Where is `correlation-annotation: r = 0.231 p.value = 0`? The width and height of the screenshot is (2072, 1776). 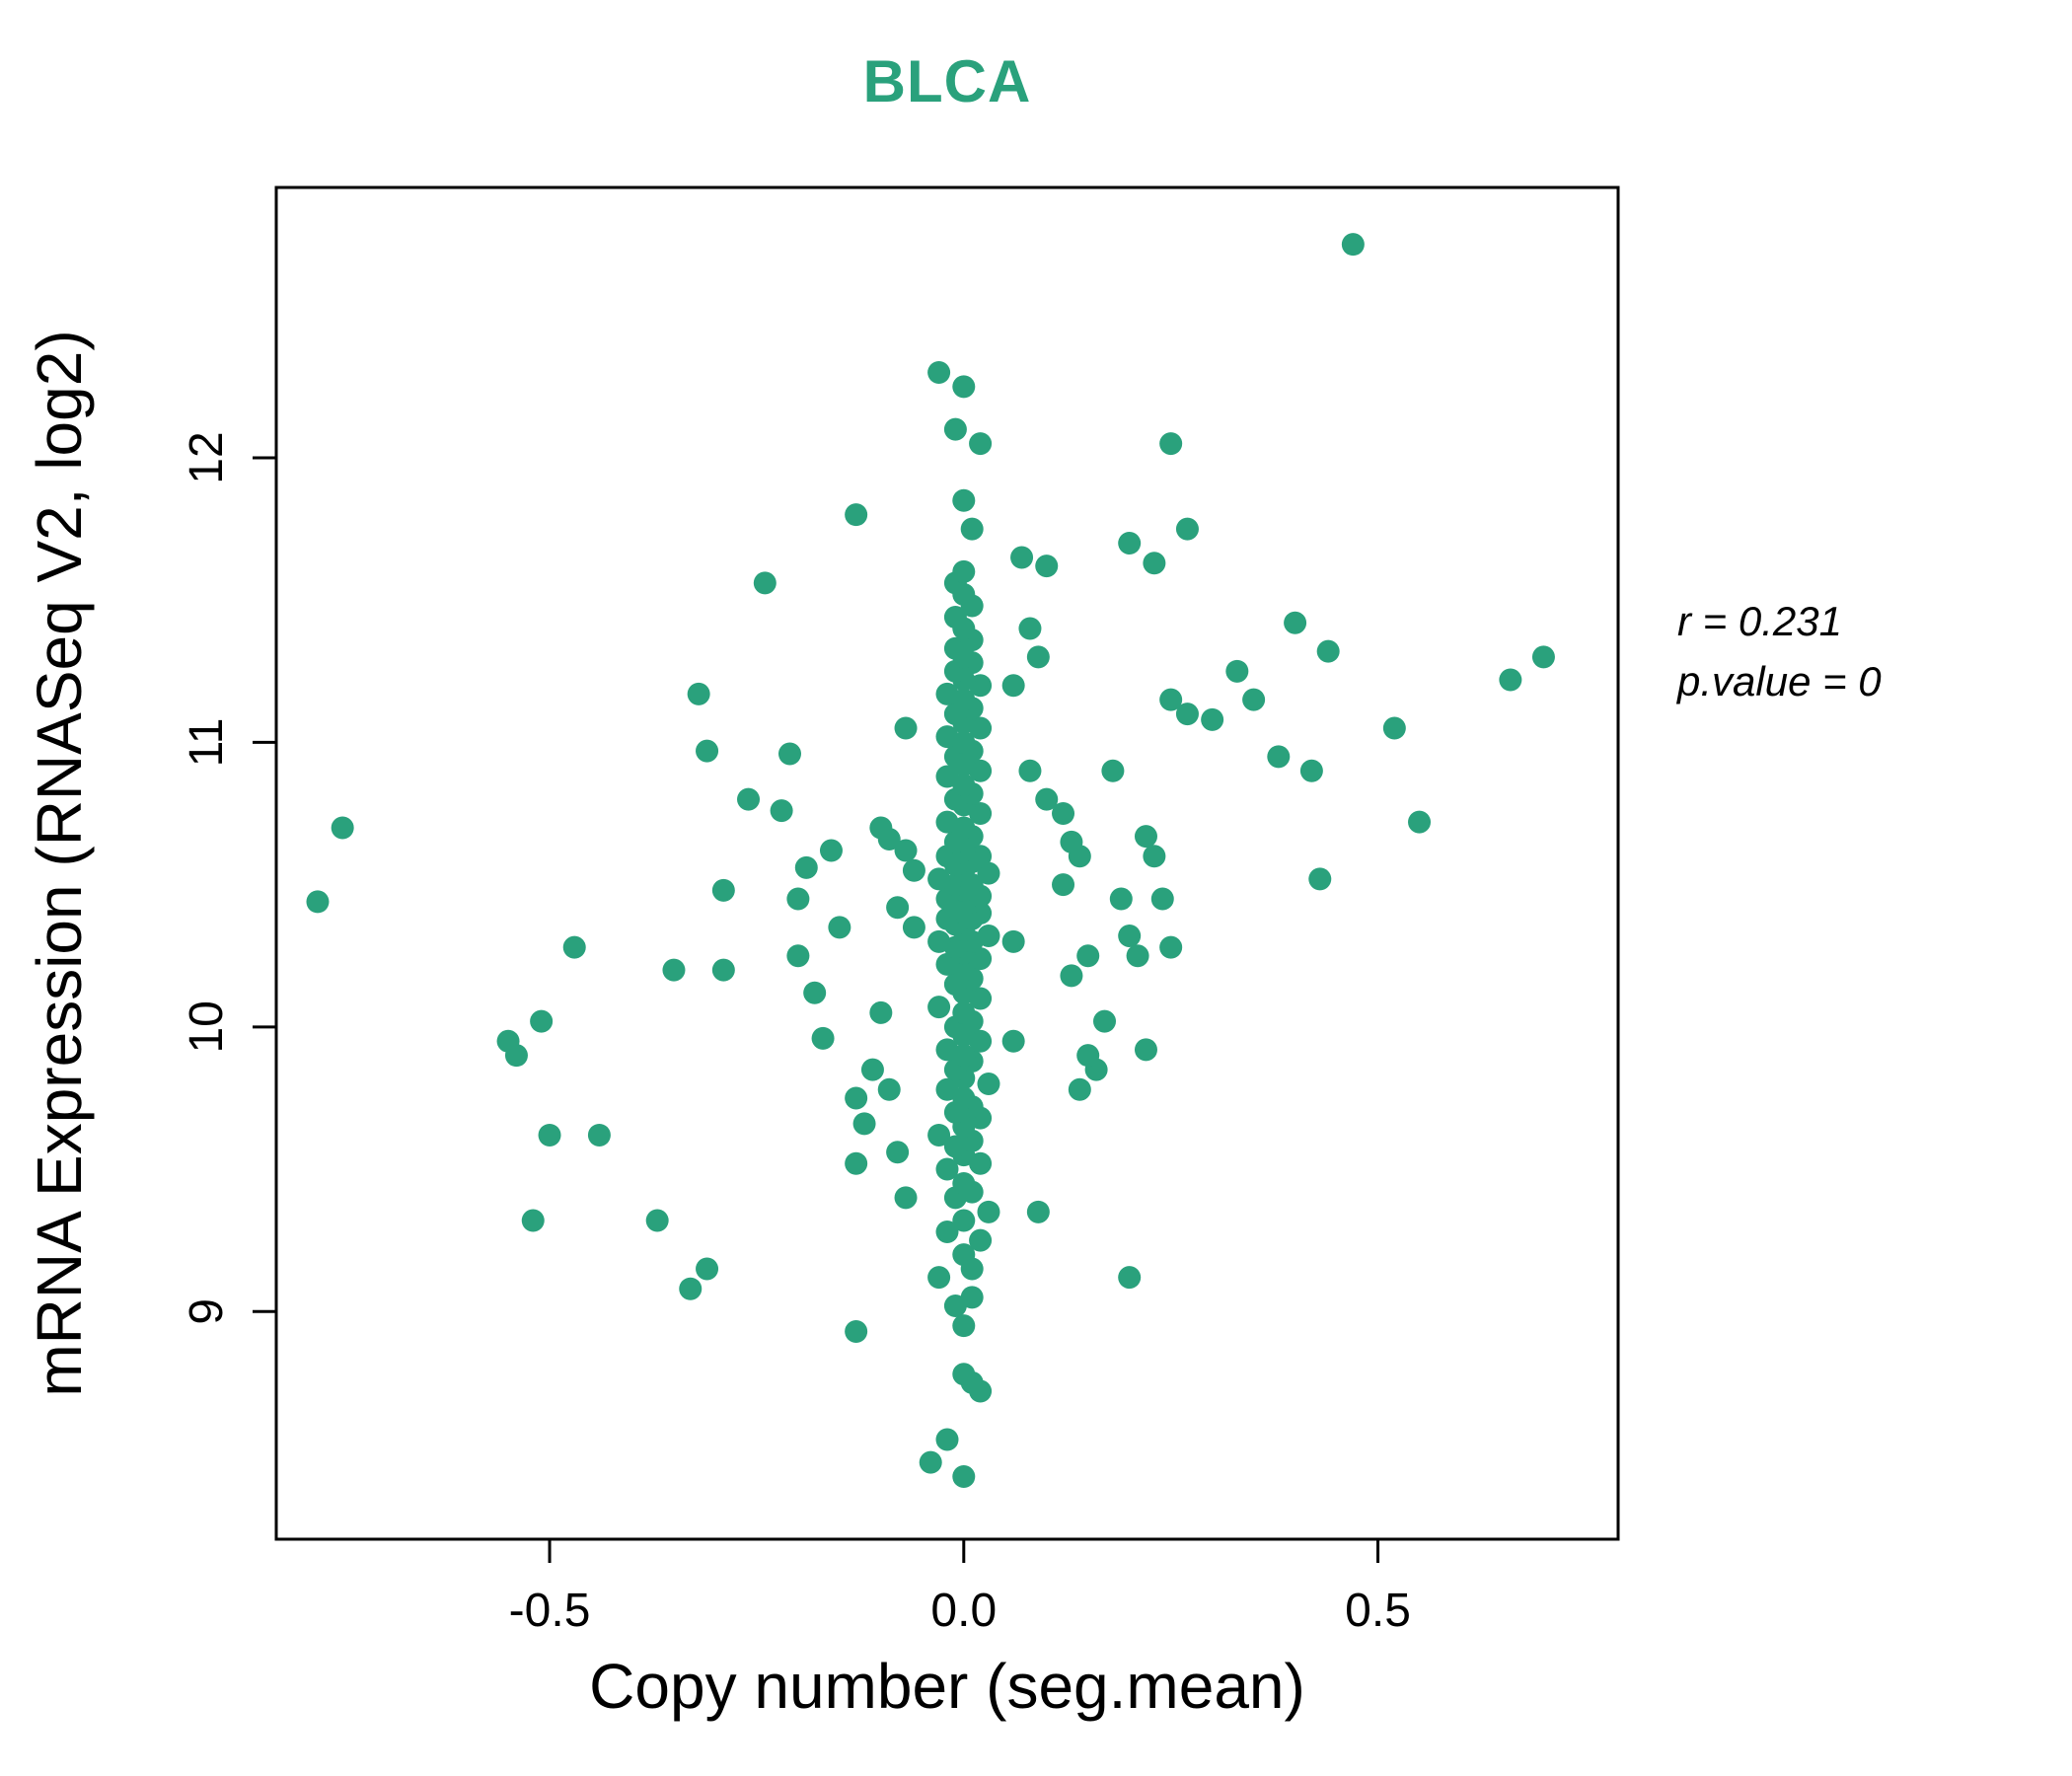 correlation-annotation: r = 0.231 p.value = 0 is located at coordinates (1780, 652).